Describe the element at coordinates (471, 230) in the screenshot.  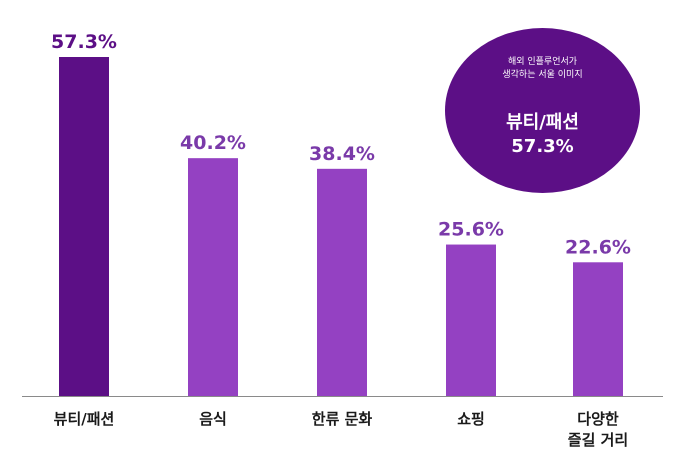
I see `bar-value-label: 25.6%` at that location.